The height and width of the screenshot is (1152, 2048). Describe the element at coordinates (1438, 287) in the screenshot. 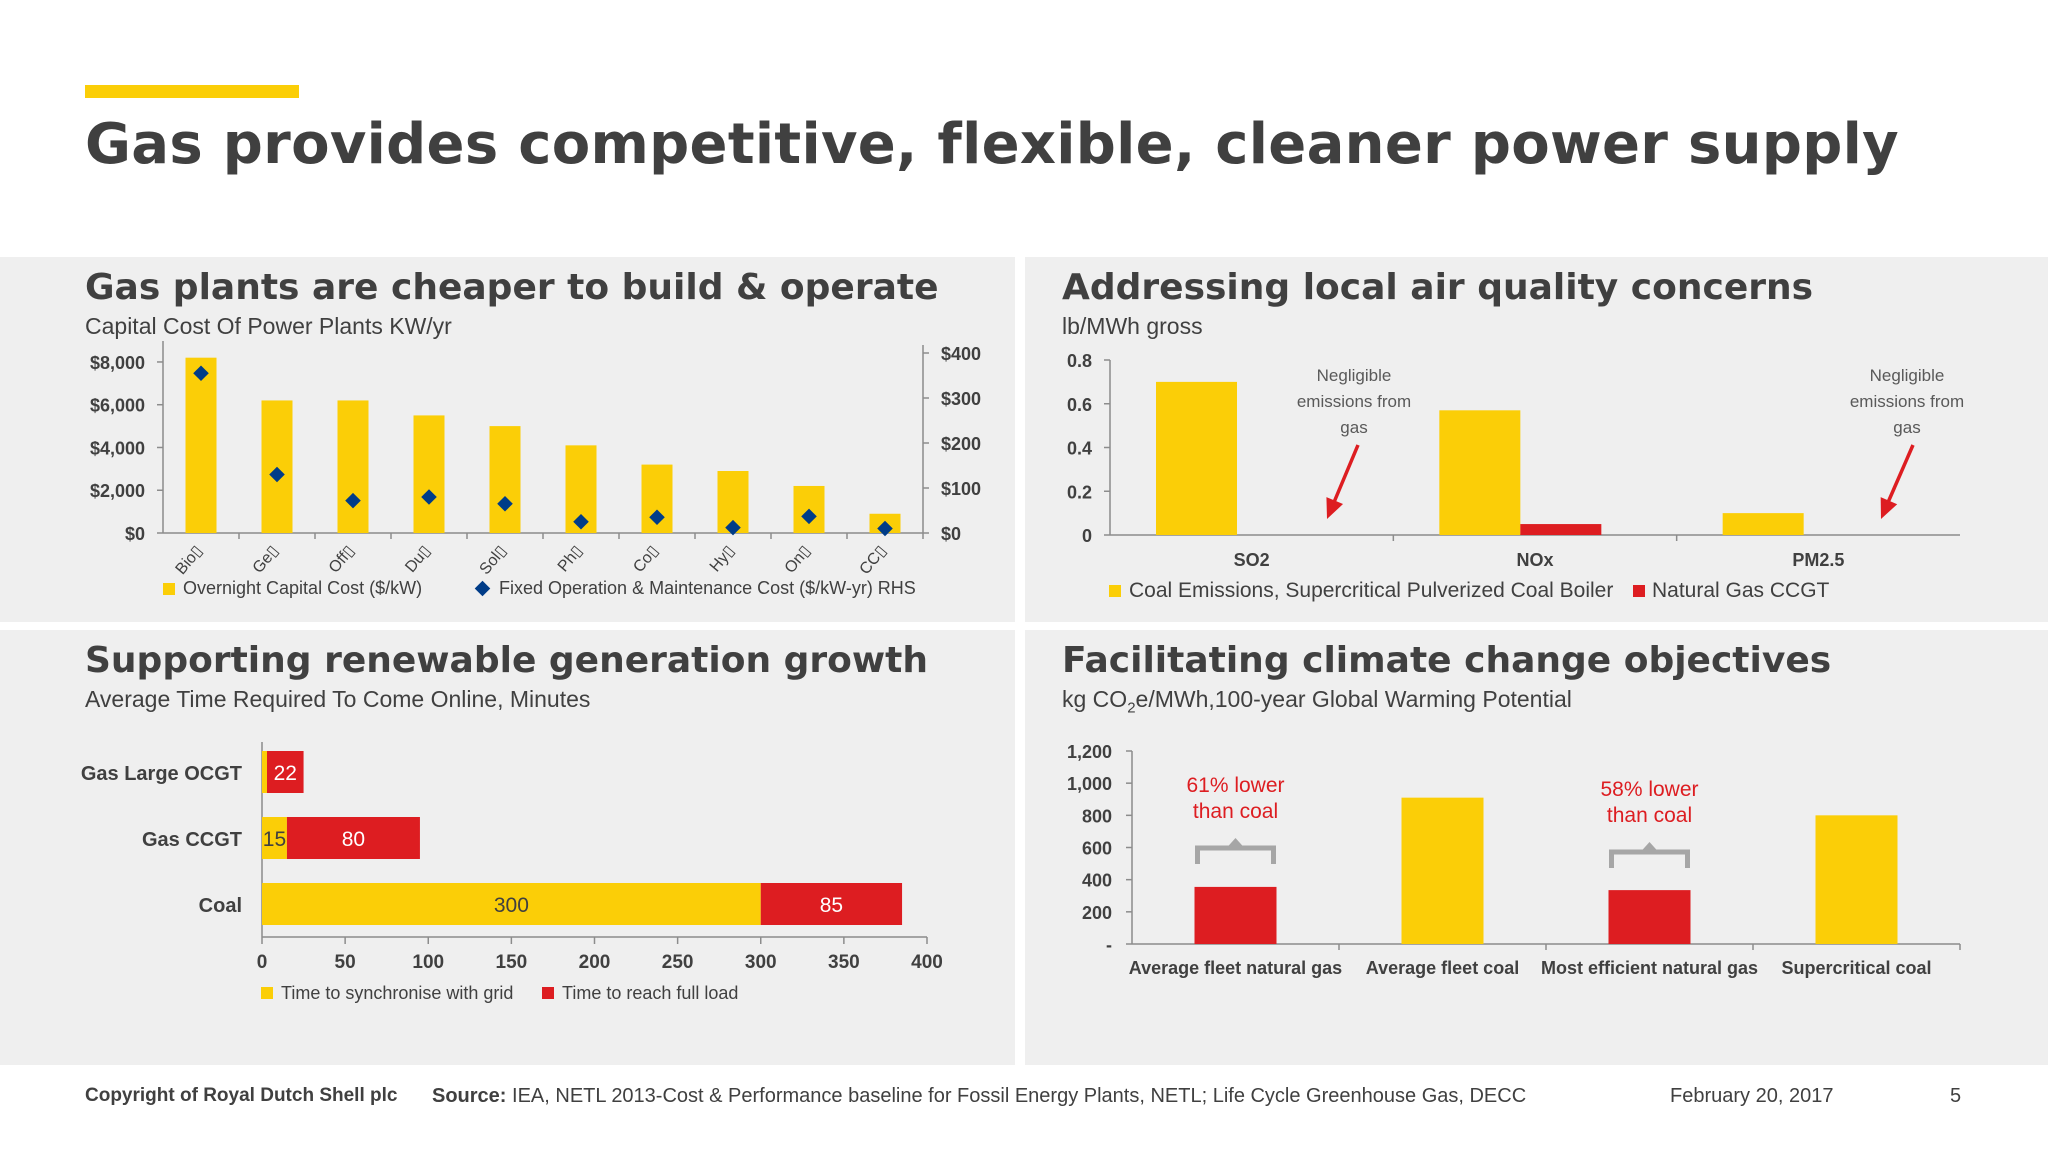

I see `panel-title: Addressing local air quality concerns` at that location.